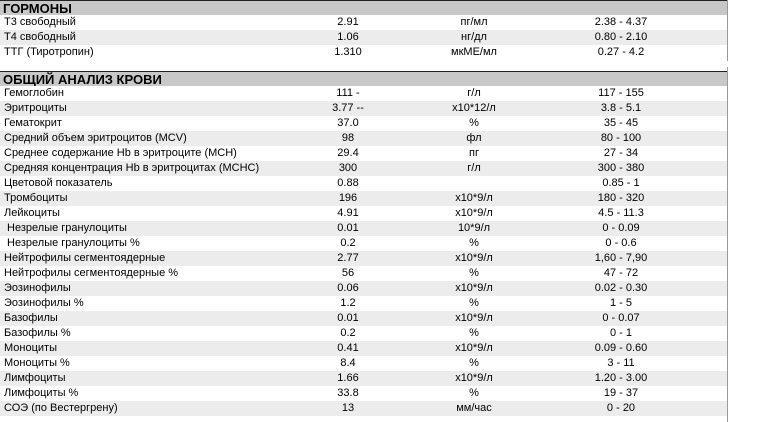 This screenshot has height=422, width=775. I want to click on row-reference-range: 0.02 - 0.30, so click(621, 288).